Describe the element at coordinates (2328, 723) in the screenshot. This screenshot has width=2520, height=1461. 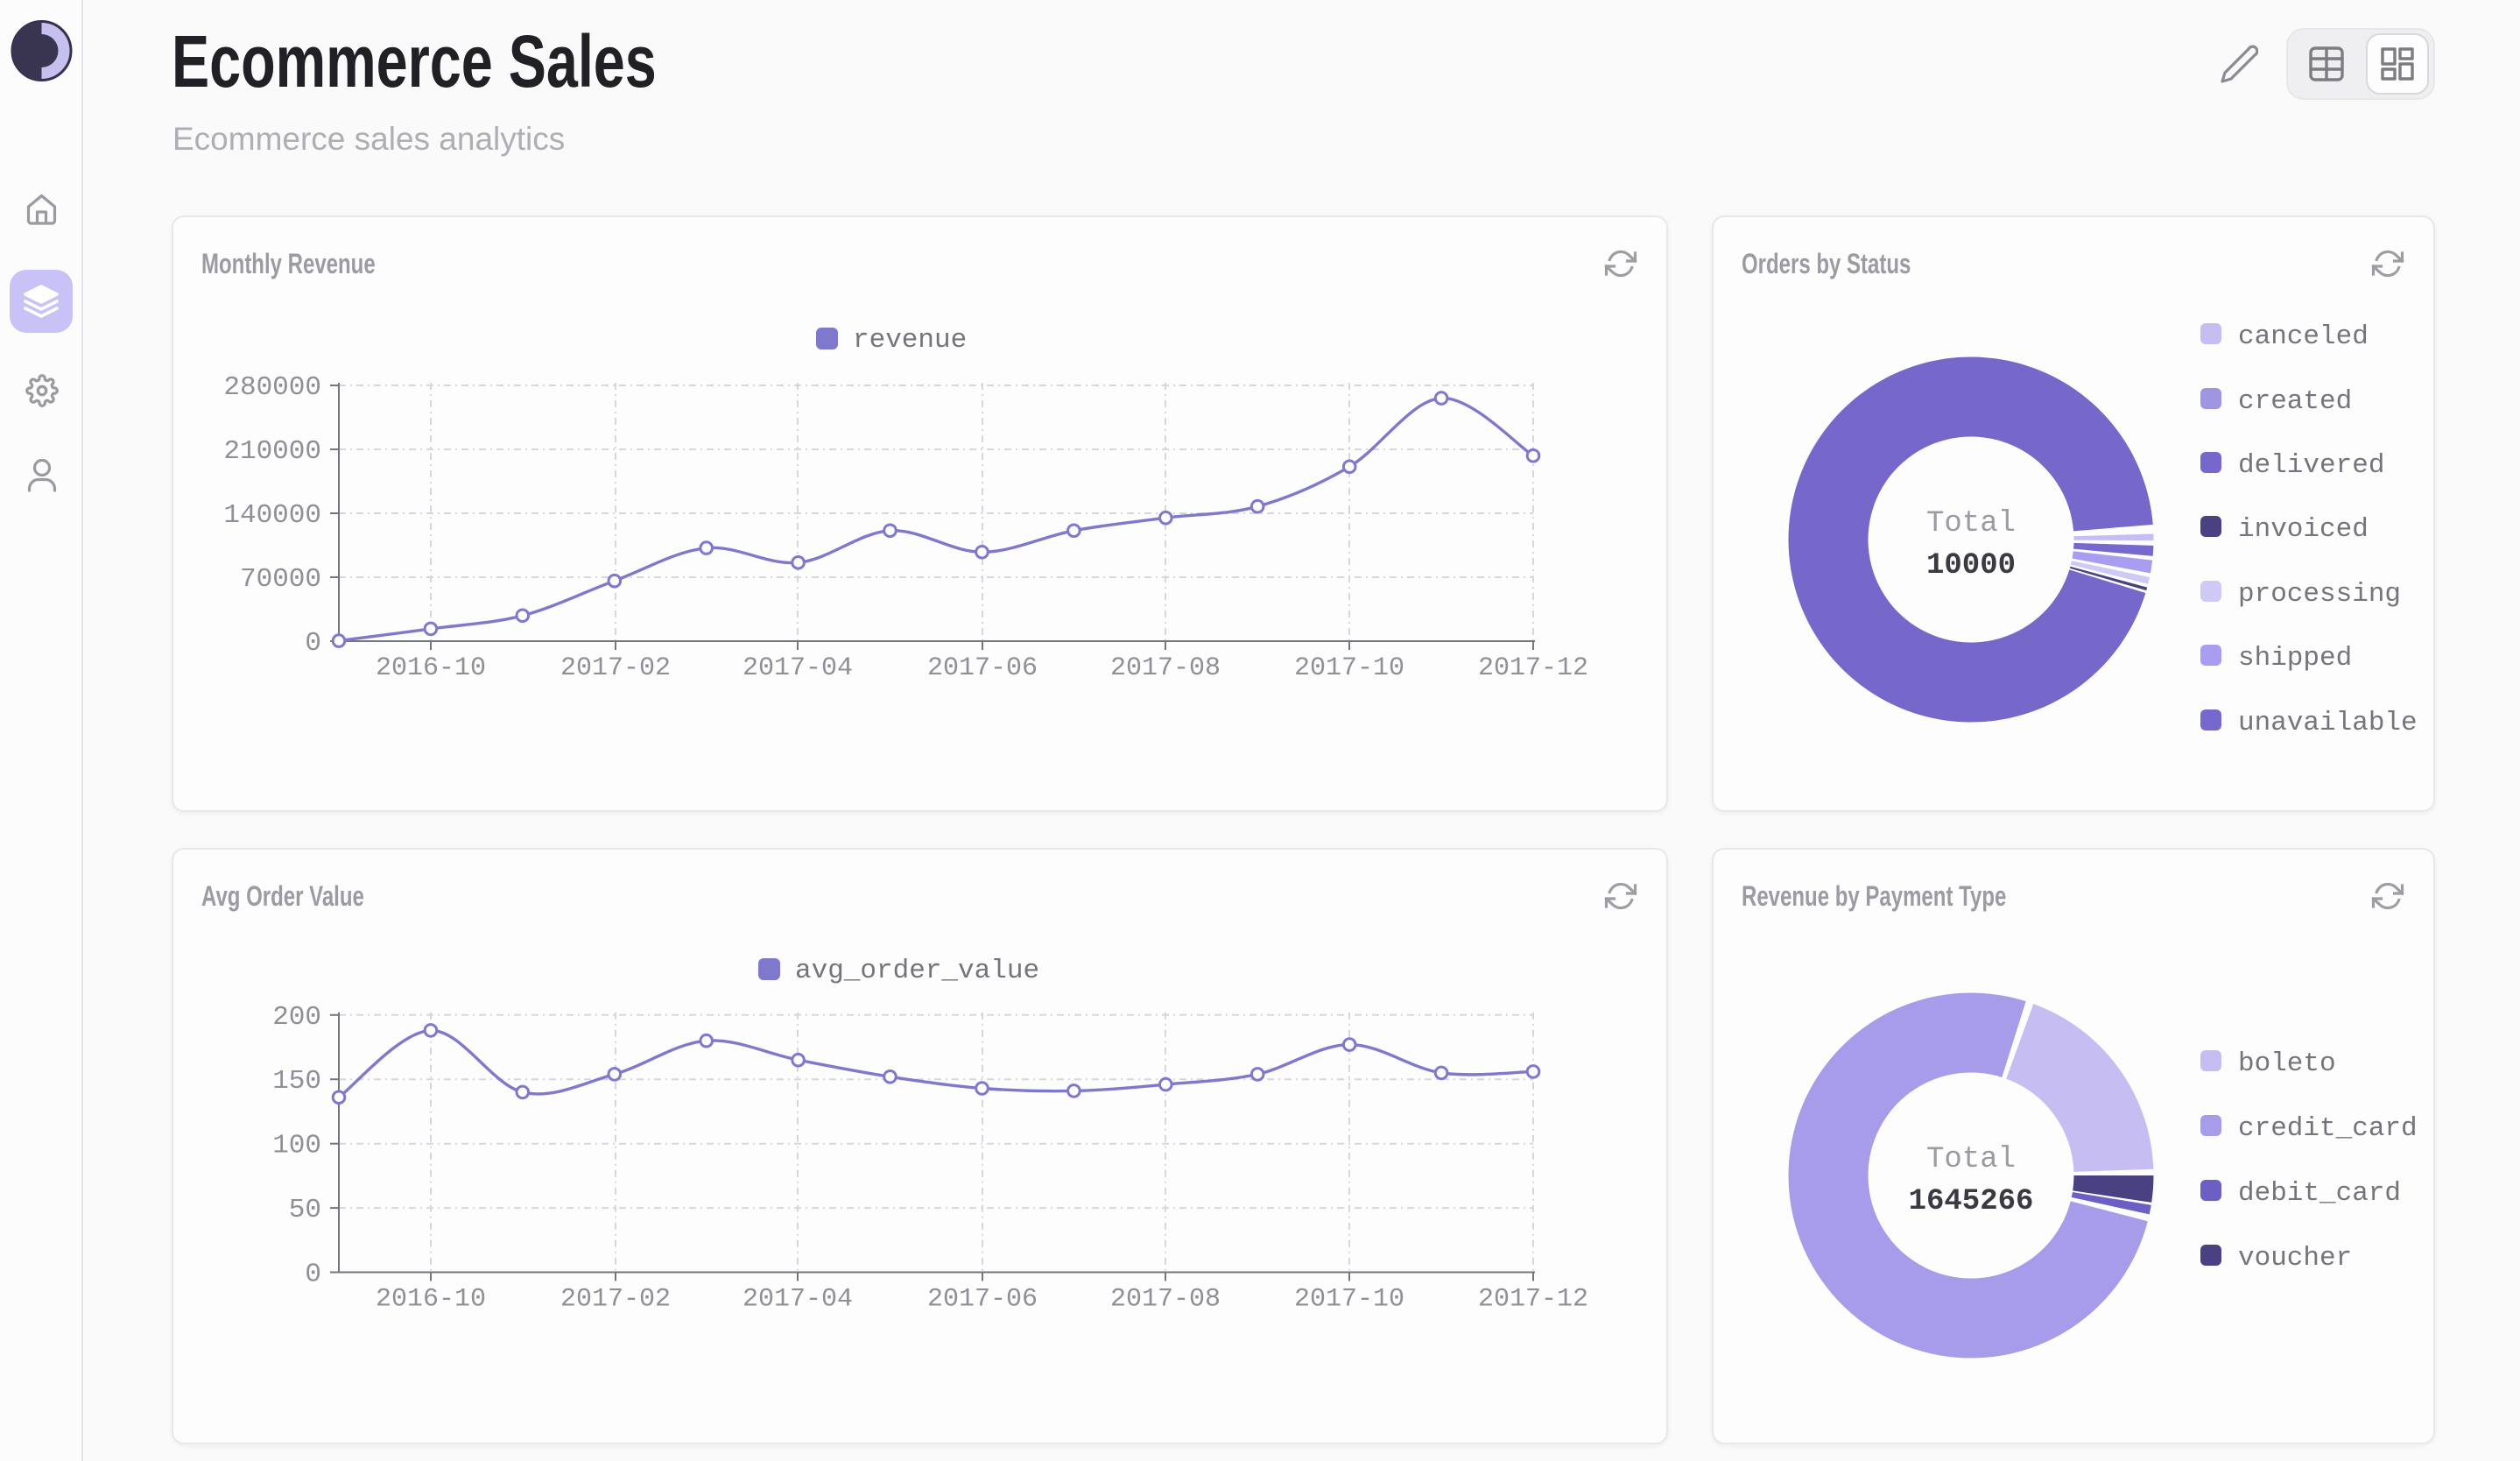
I see `svg-text: unavailable` at that location.